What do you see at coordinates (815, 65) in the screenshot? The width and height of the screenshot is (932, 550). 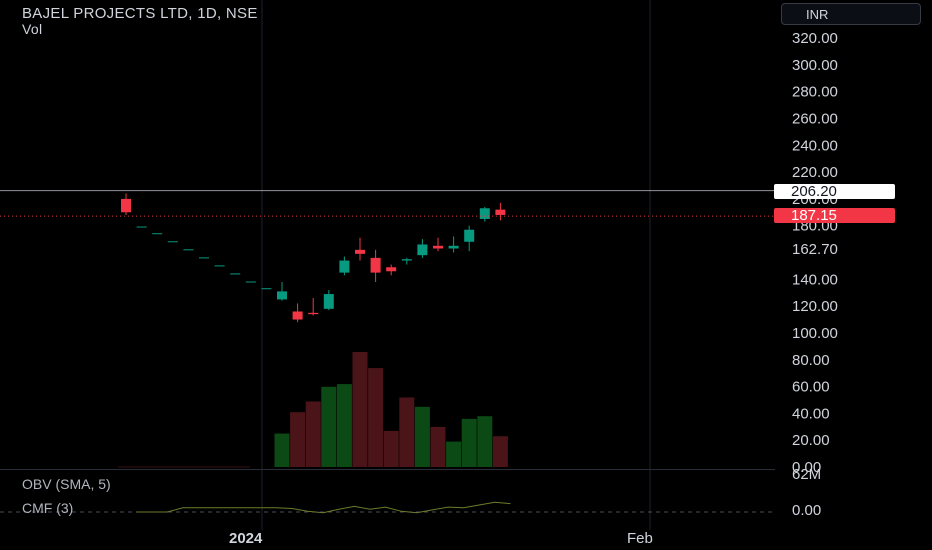 I see `y-tick-label: 300.00` at bounding box center [815, 65].